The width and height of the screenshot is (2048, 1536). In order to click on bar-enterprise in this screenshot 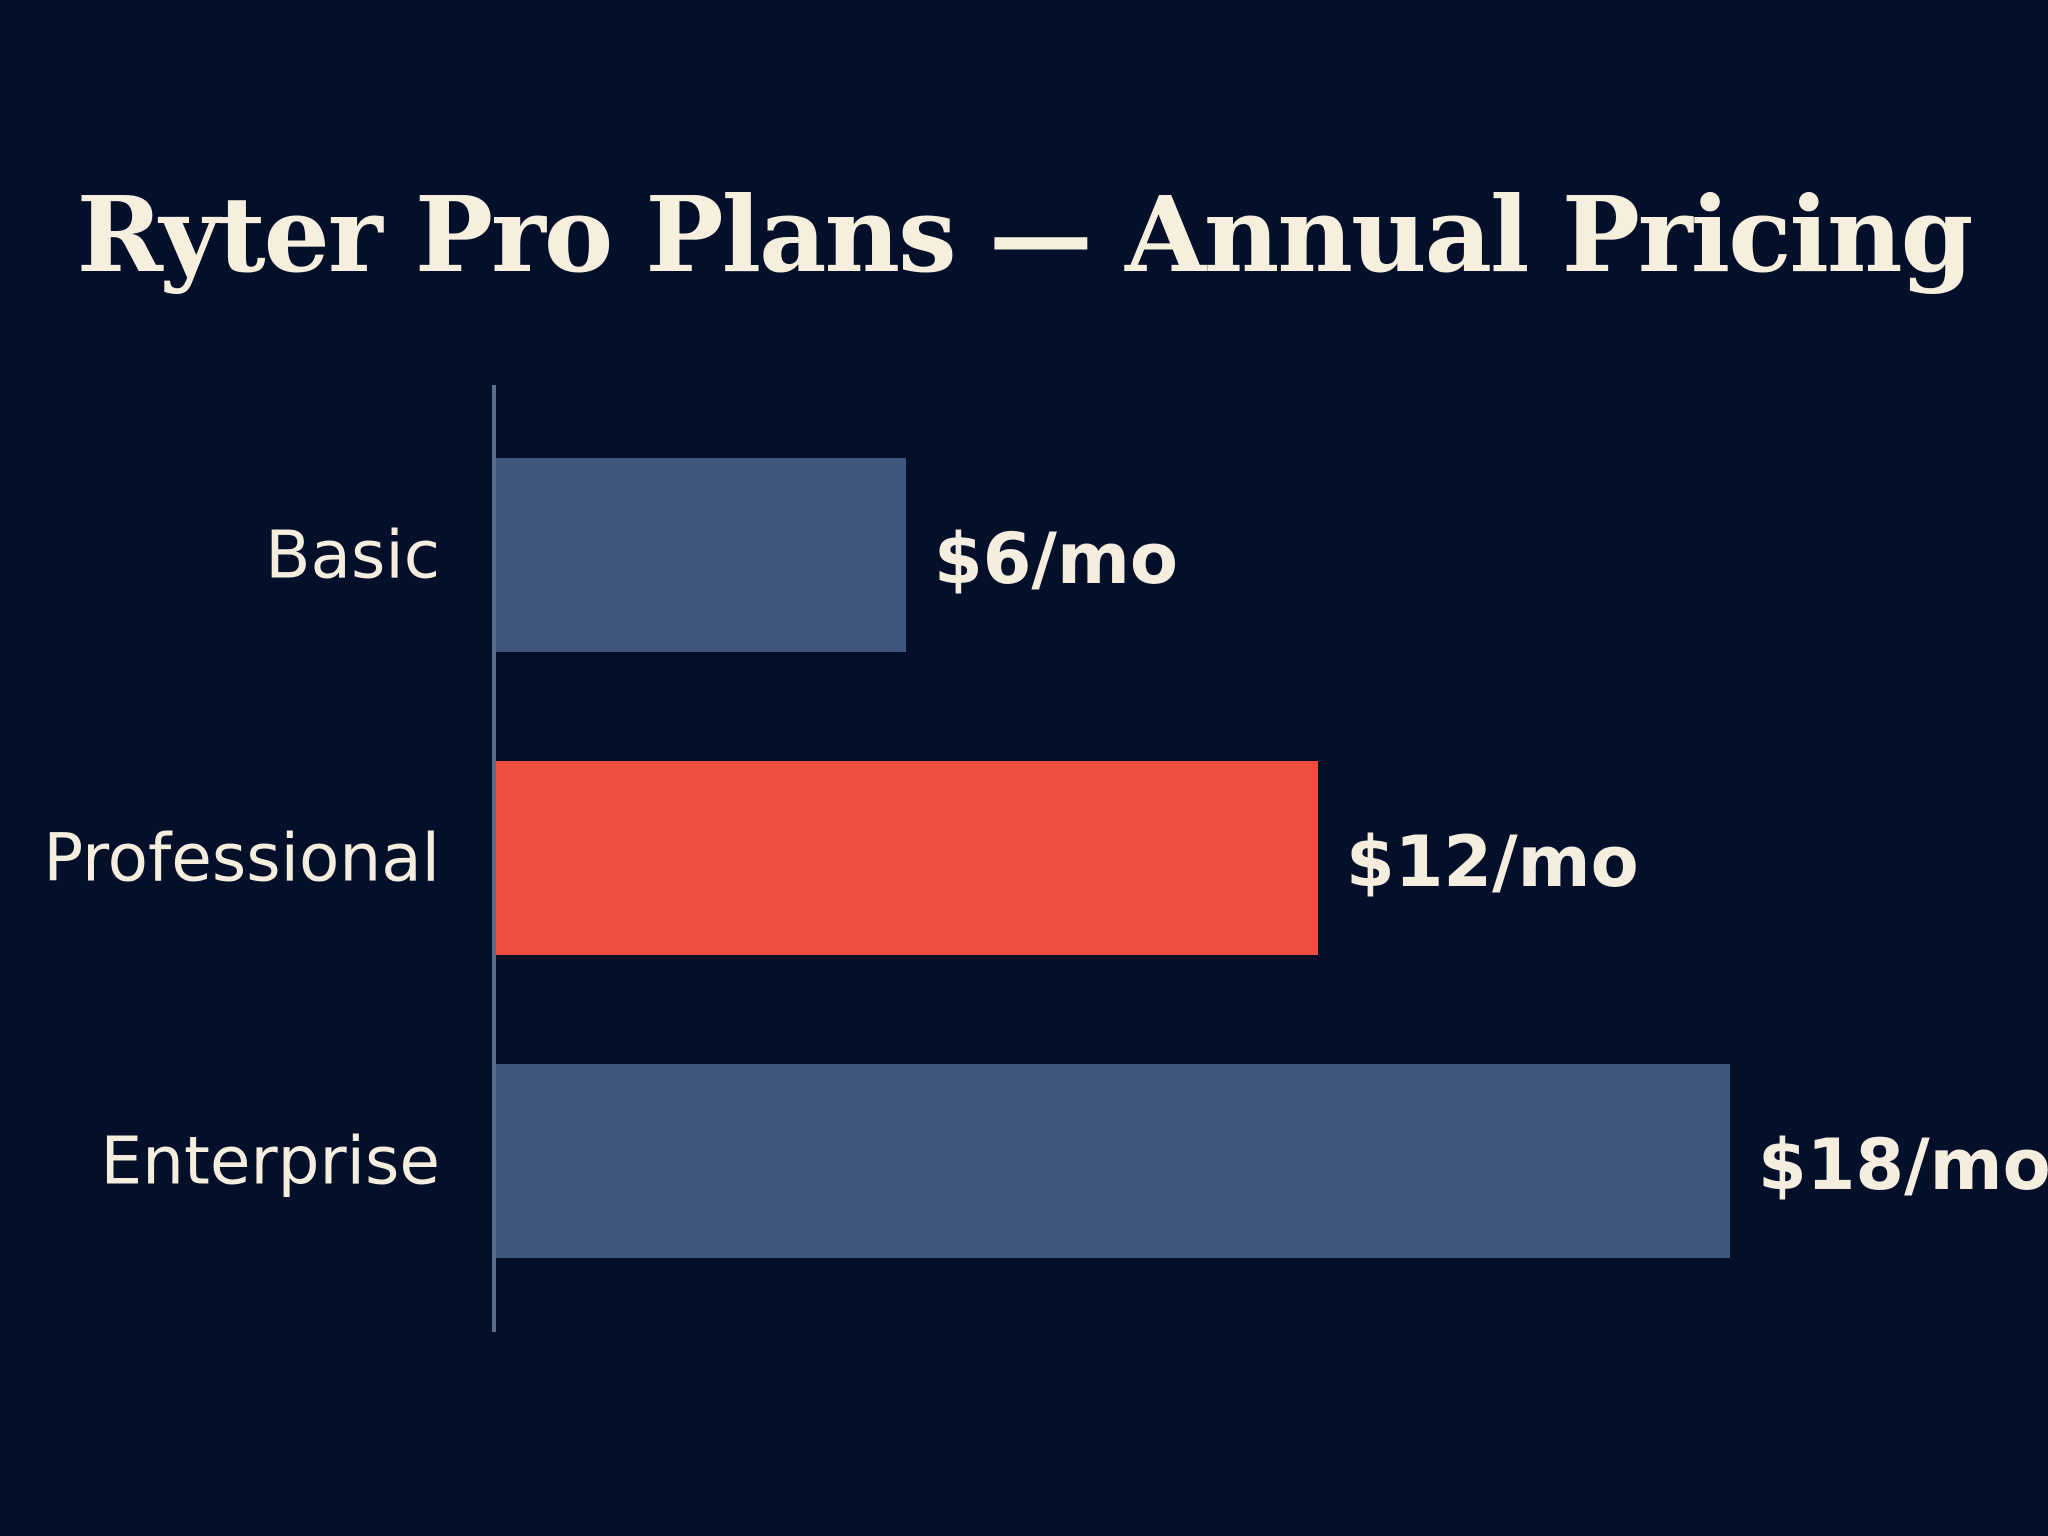, I will do `click(1112, 1161)`.